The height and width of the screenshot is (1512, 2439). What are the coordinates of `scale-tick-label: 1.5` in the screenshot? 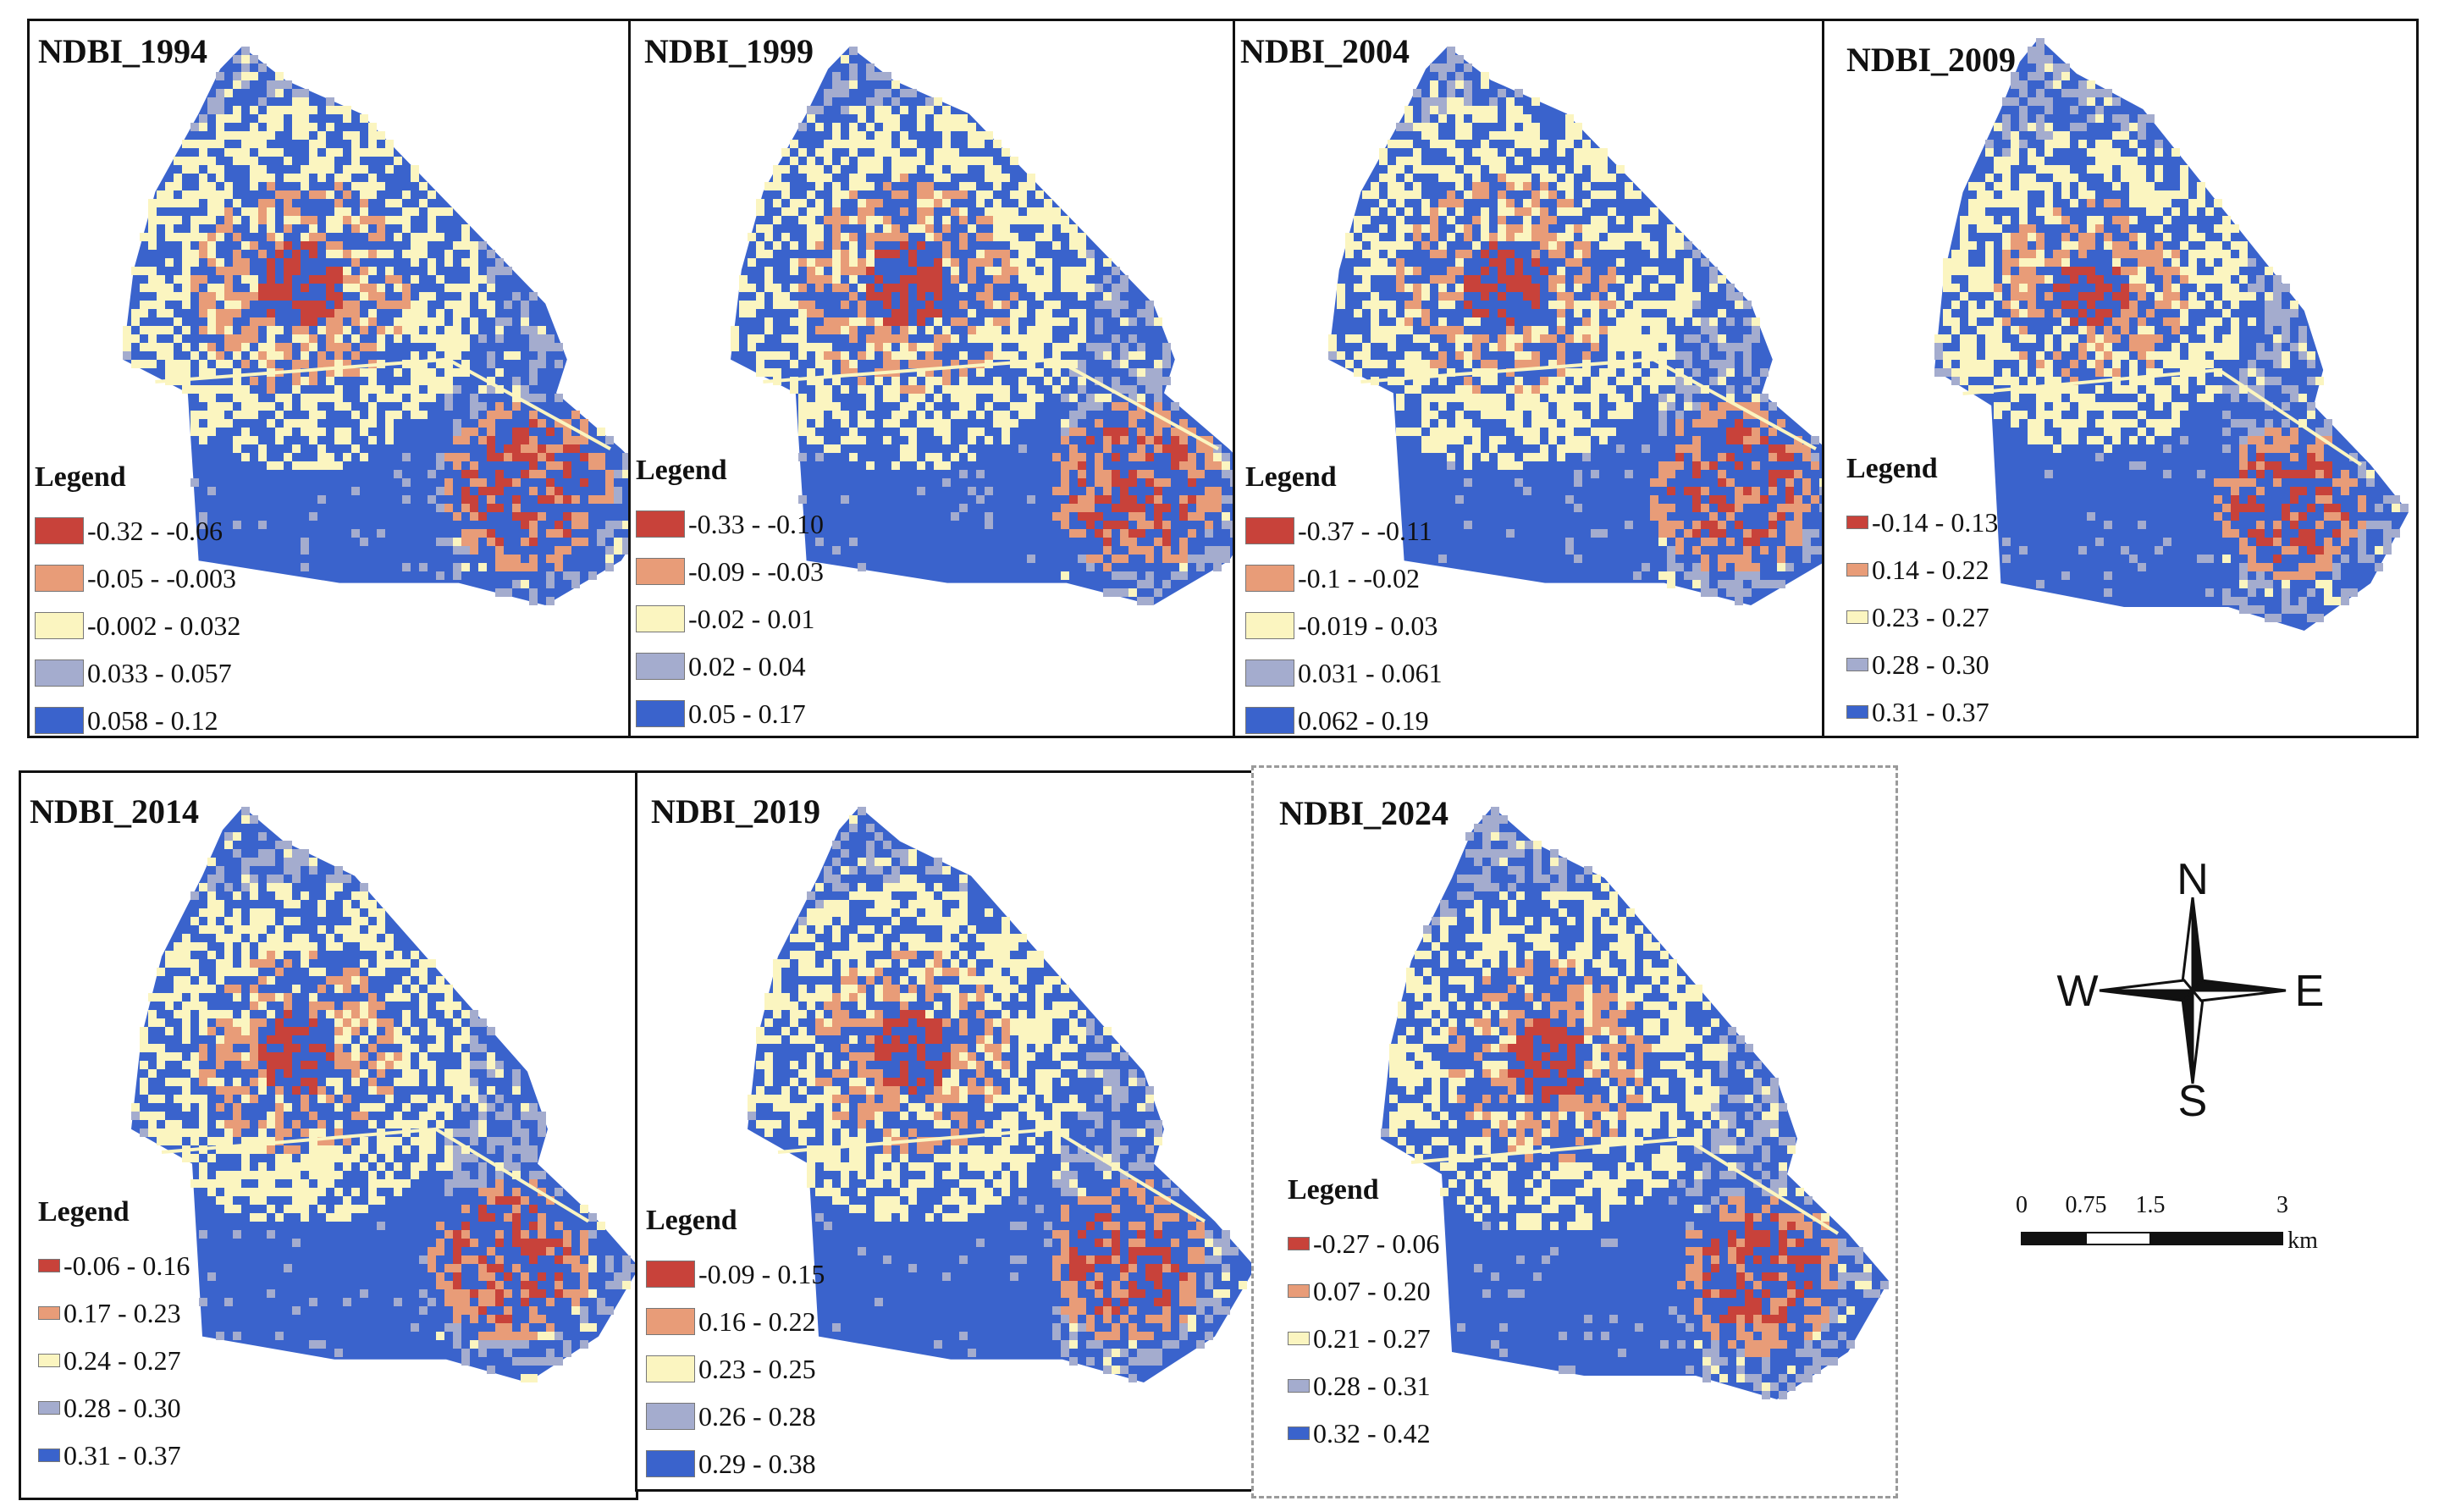 It's located at (2151, 1205).